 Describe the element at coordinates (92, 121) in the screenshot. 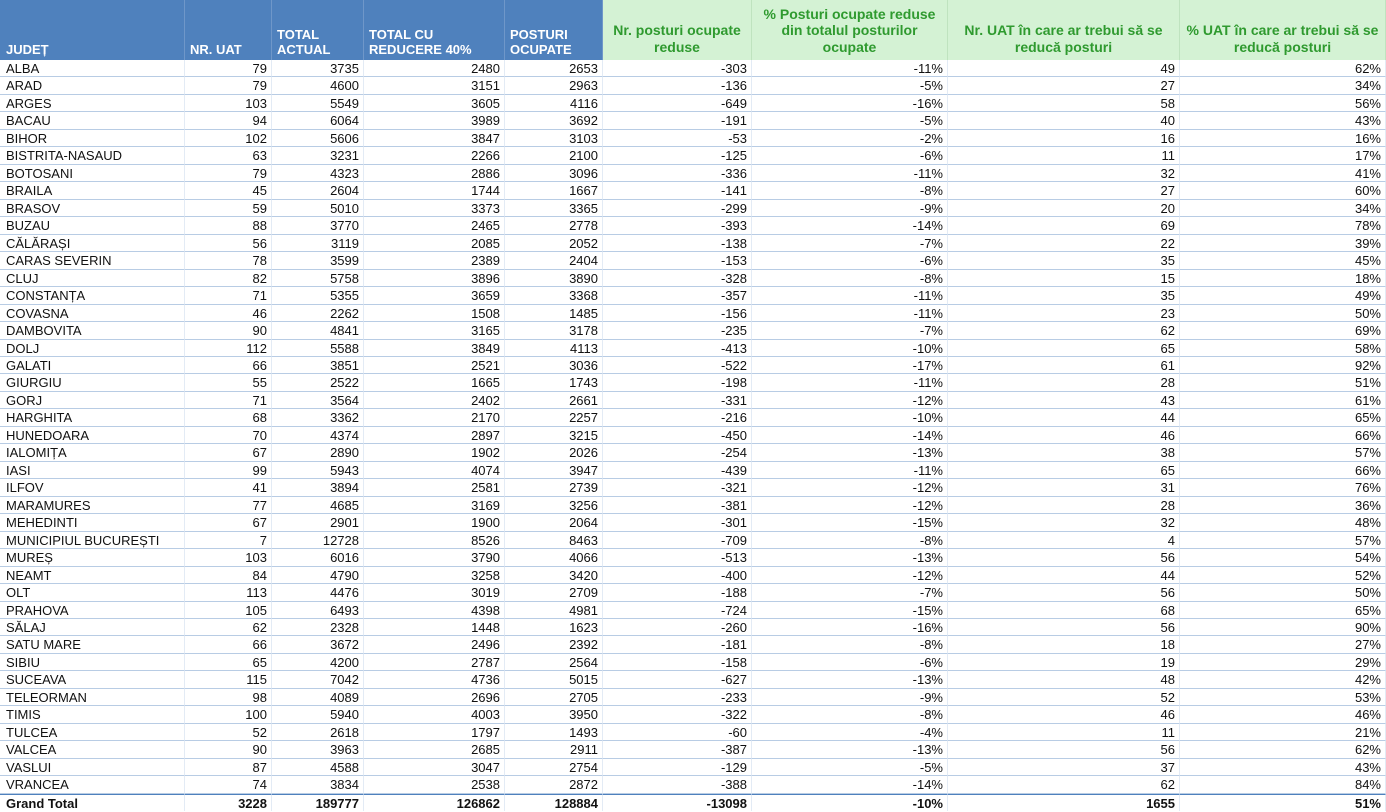

I see `row-label: BACAU` at that location.